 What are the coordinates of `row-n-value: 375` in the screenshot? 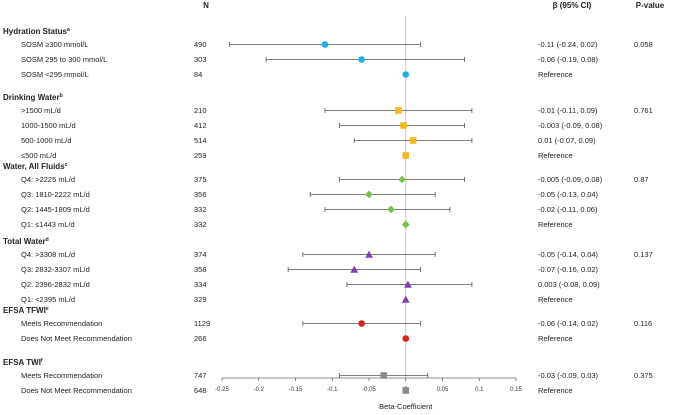 It's located at (200, 179).